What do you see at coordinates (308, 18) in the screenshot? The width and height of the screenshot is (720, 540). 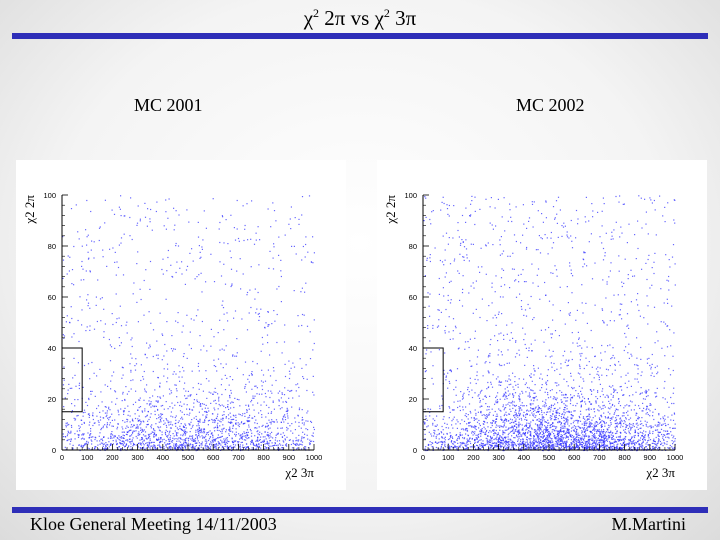 I see `title-part: χ` at bounding box center [308, 18].